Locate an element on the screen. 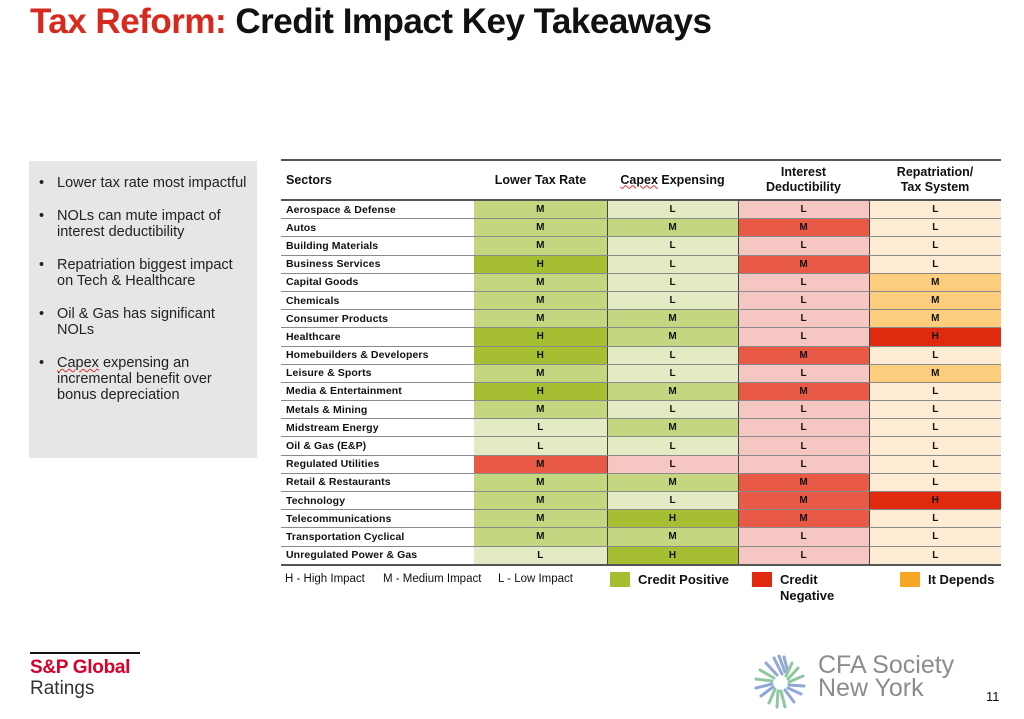 This screenshot has width=1024, height=719. takeaway-item: • Oil & Gas has significant NOLs is located at coordinates (143, 322).